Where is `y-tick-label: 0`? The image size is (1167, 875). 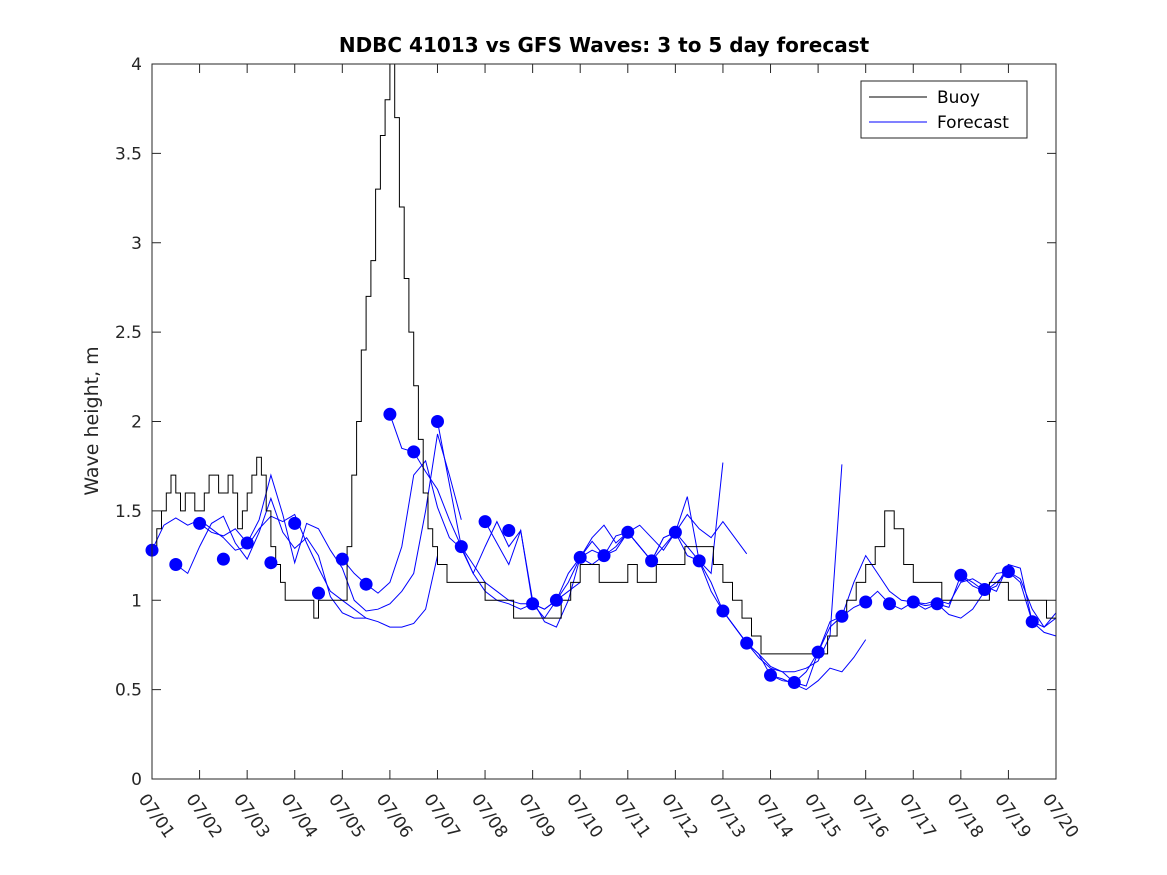 y-tick-label: 0 is located at coordinates (136, 780).